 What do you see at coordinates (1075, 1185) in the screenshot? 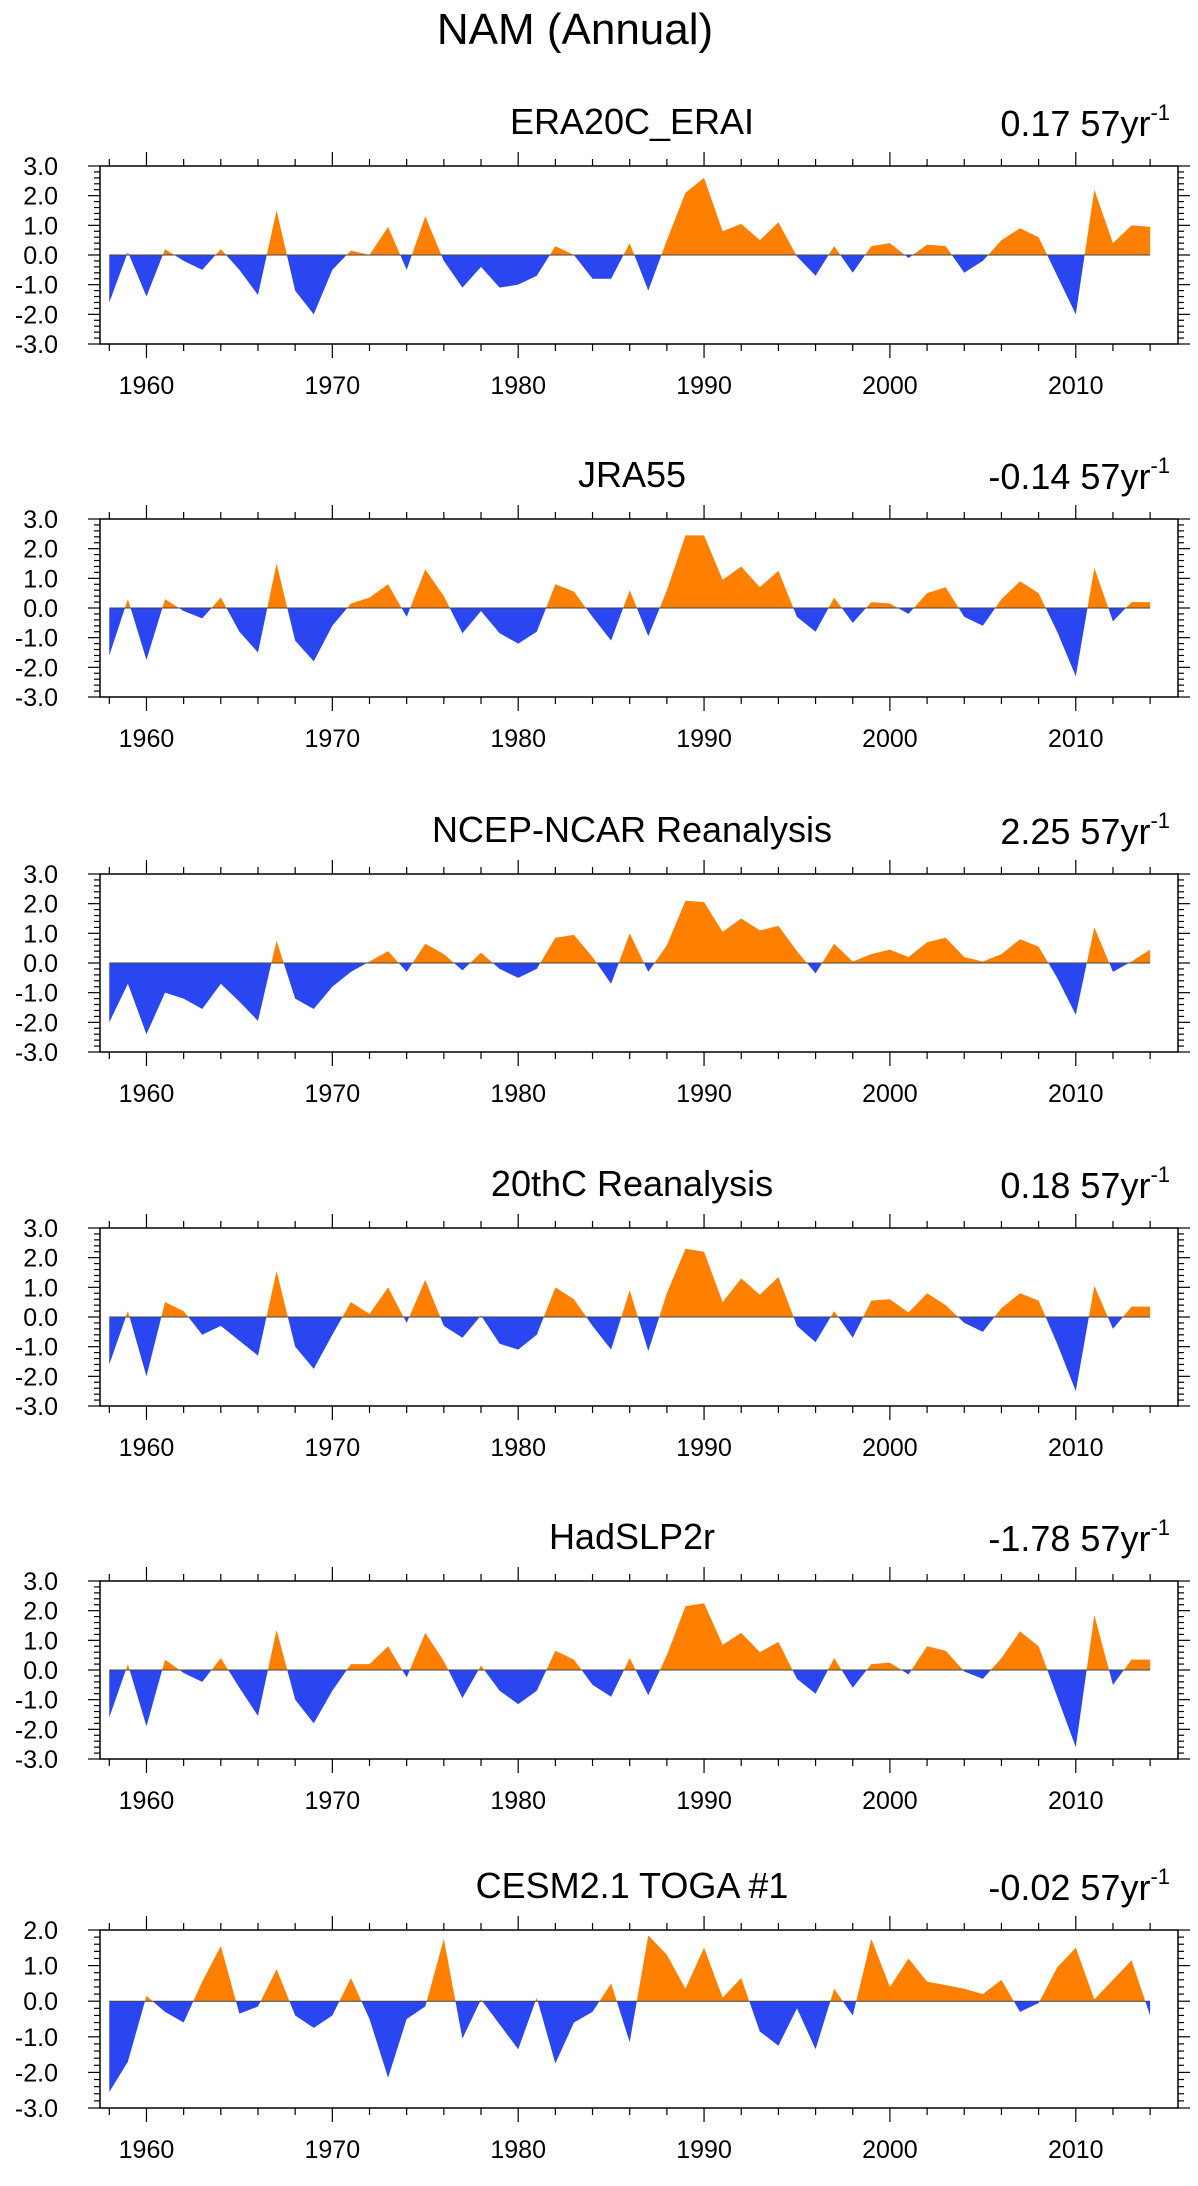
I see `trend-value: 0.18 57yr` at bounding box center [1075, 1185].